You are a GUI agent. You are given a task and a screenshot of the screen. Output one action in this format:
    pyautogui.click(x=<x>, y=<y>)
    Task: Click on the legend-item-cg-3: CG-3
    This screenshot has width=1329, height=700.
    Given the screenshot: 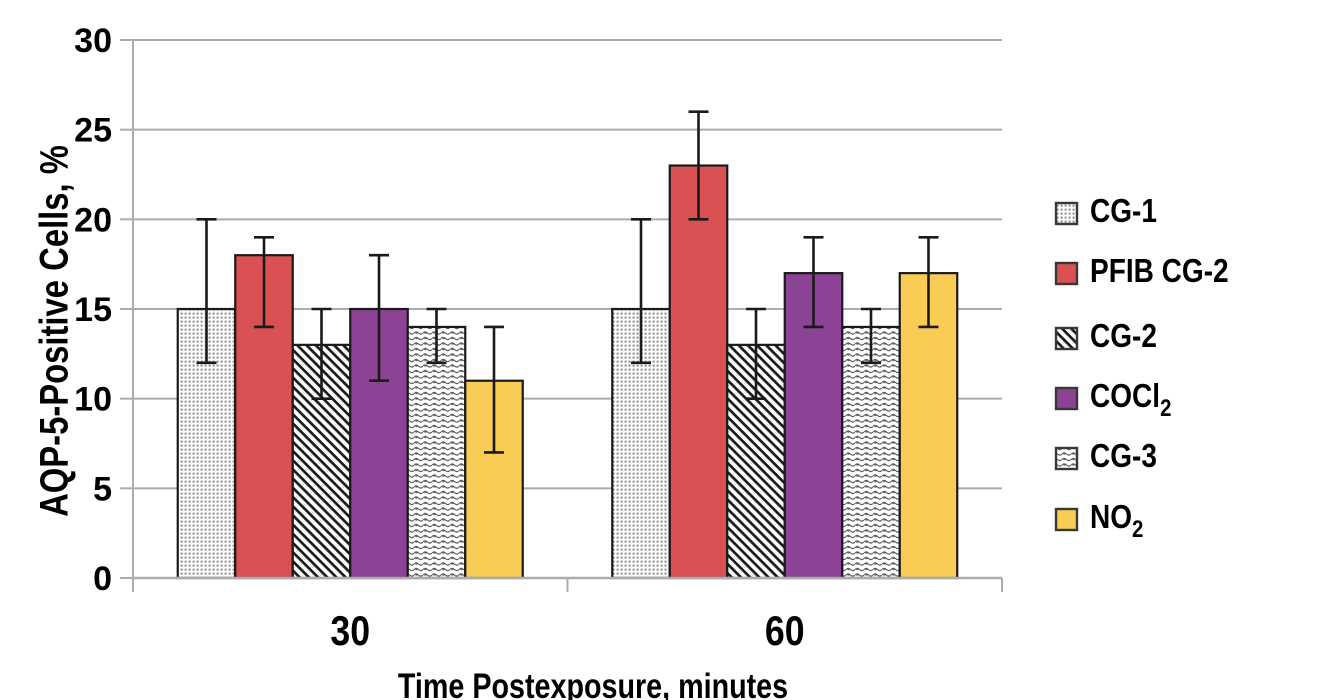 What is the action you would take?
    pyautogui.click(x=1105, y=456)
    